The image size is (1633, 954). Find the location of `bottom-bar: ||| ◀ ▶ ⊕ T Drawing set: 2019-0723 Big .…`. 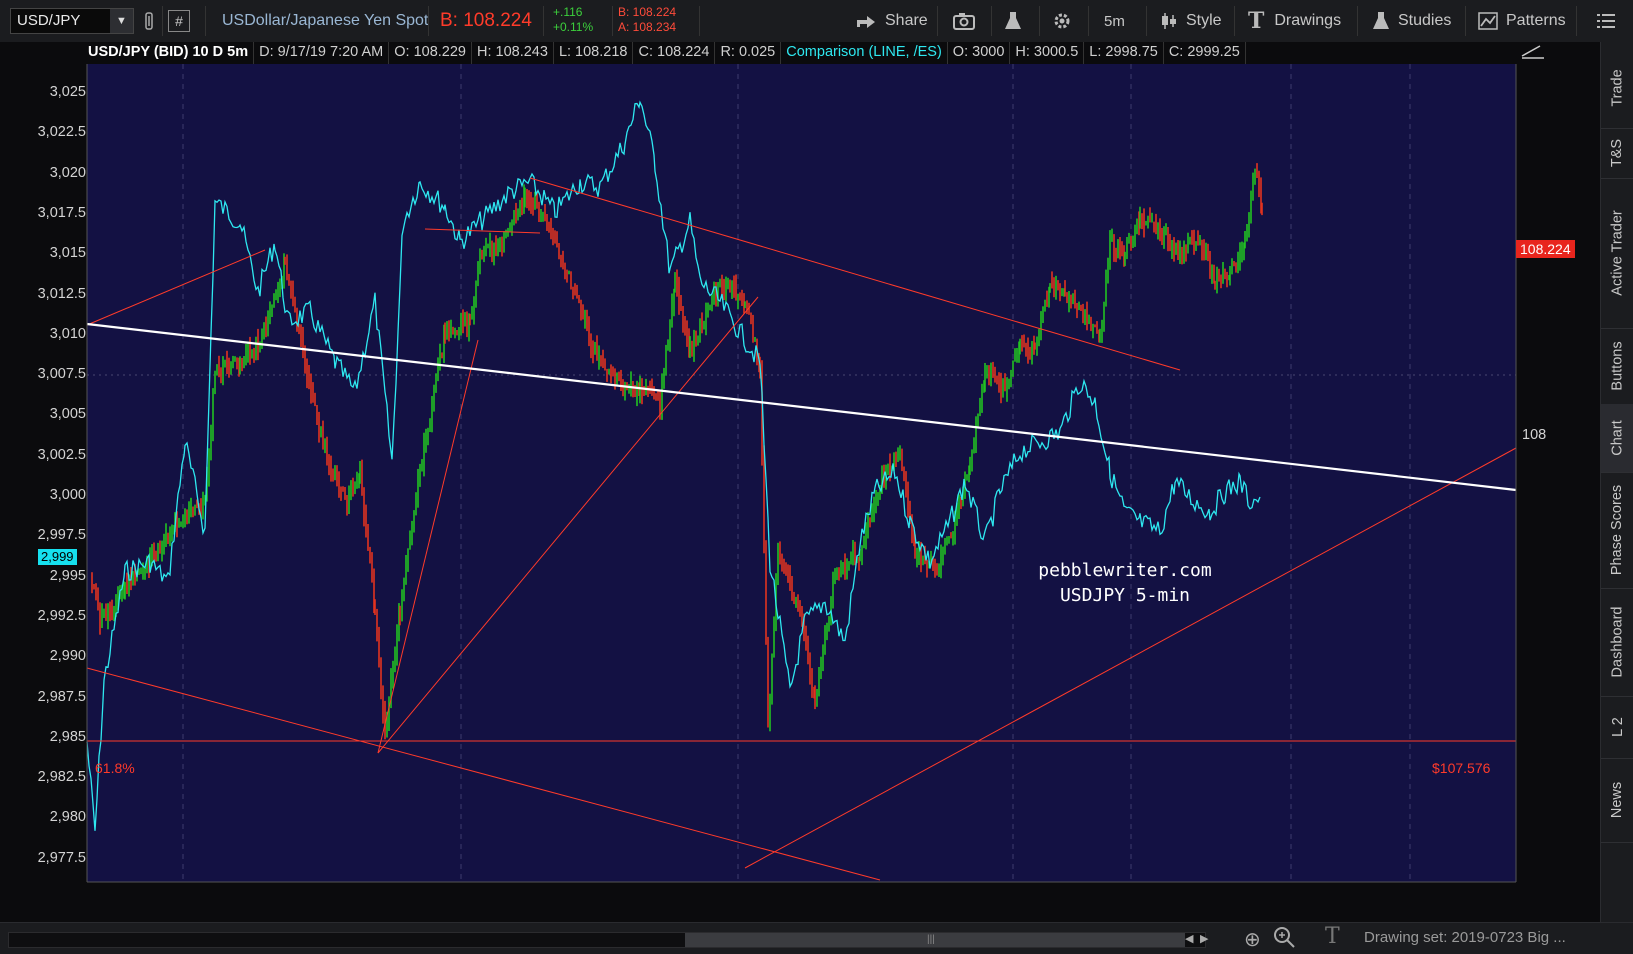

bottom-bar: ||| ◀ ▶ ⊕ T Drawing set: 2019-0723 Big .… is located at coordinates (816, 938).